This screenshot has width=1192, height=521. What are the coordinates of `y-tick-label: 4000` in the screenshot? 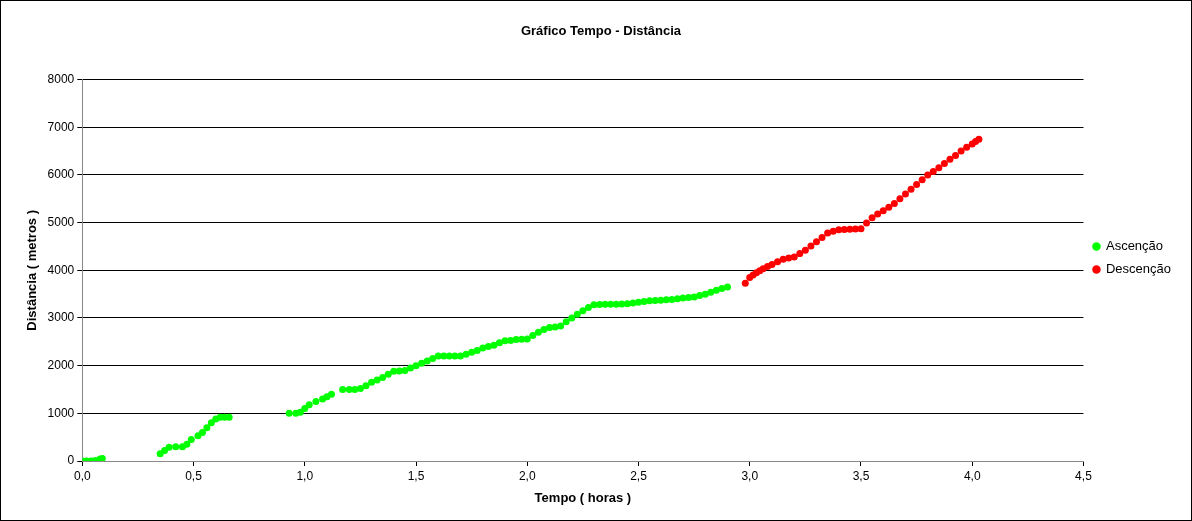 It's located at (61, 269).